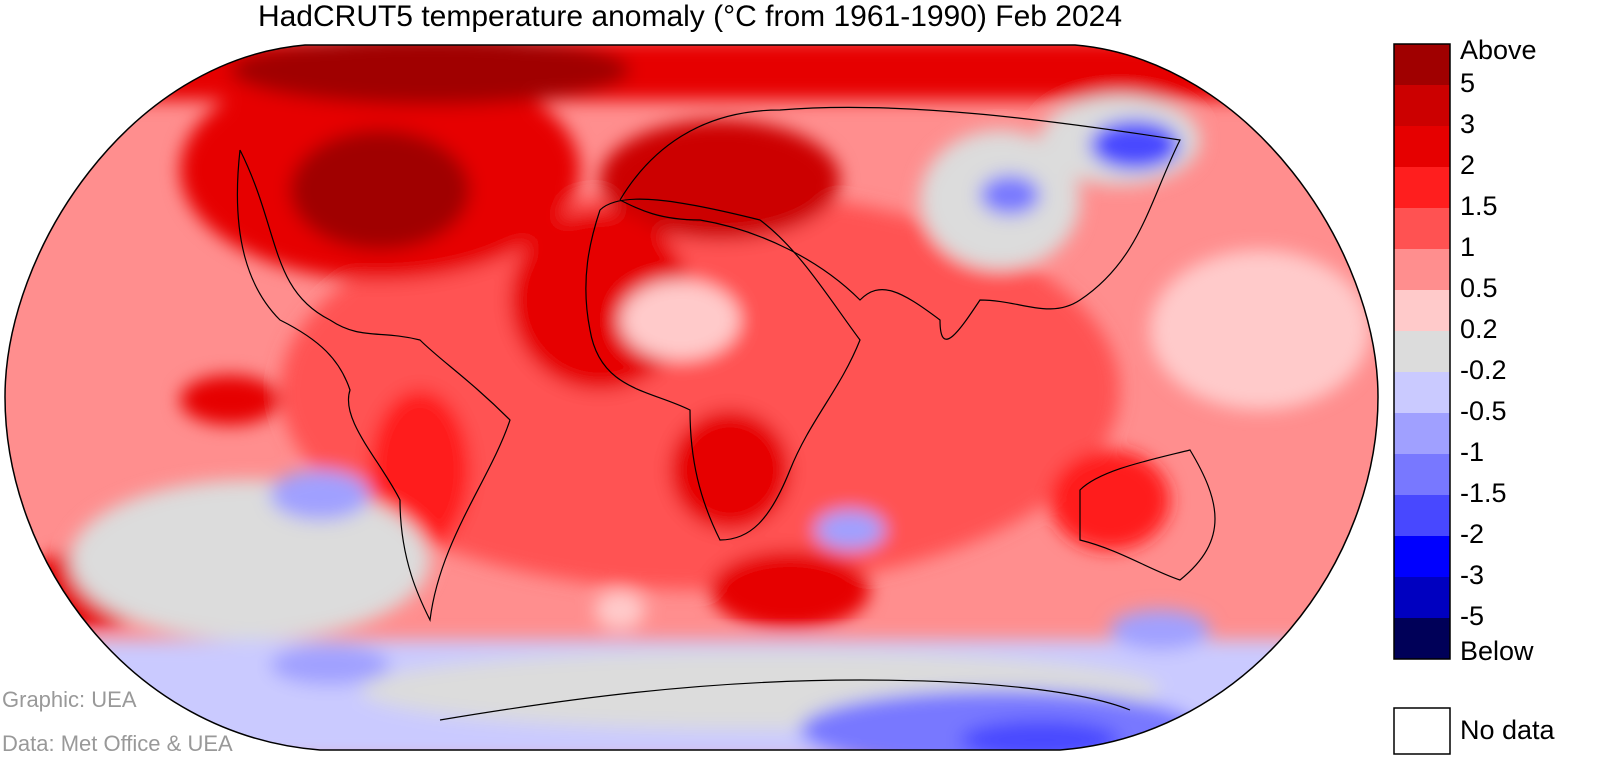  What do you see at coordinates (1472, 575) in the screenshot?
I see `legend-label: -3` at bounding box center [1472, 575].